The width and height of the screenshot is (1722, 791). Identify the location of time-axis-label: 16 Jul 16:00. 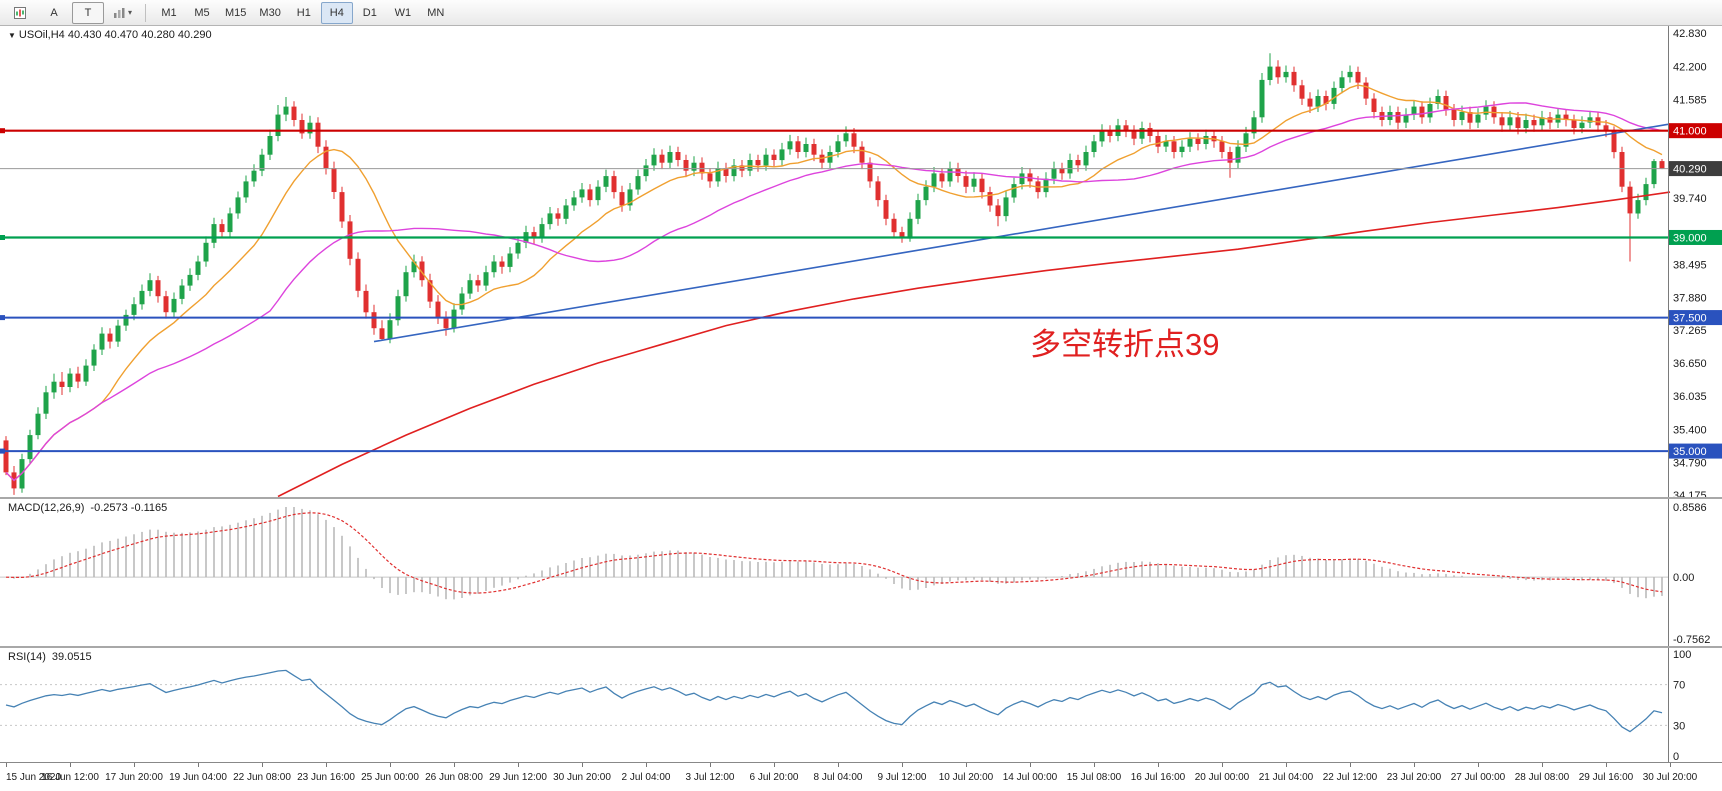
(1158, 777).